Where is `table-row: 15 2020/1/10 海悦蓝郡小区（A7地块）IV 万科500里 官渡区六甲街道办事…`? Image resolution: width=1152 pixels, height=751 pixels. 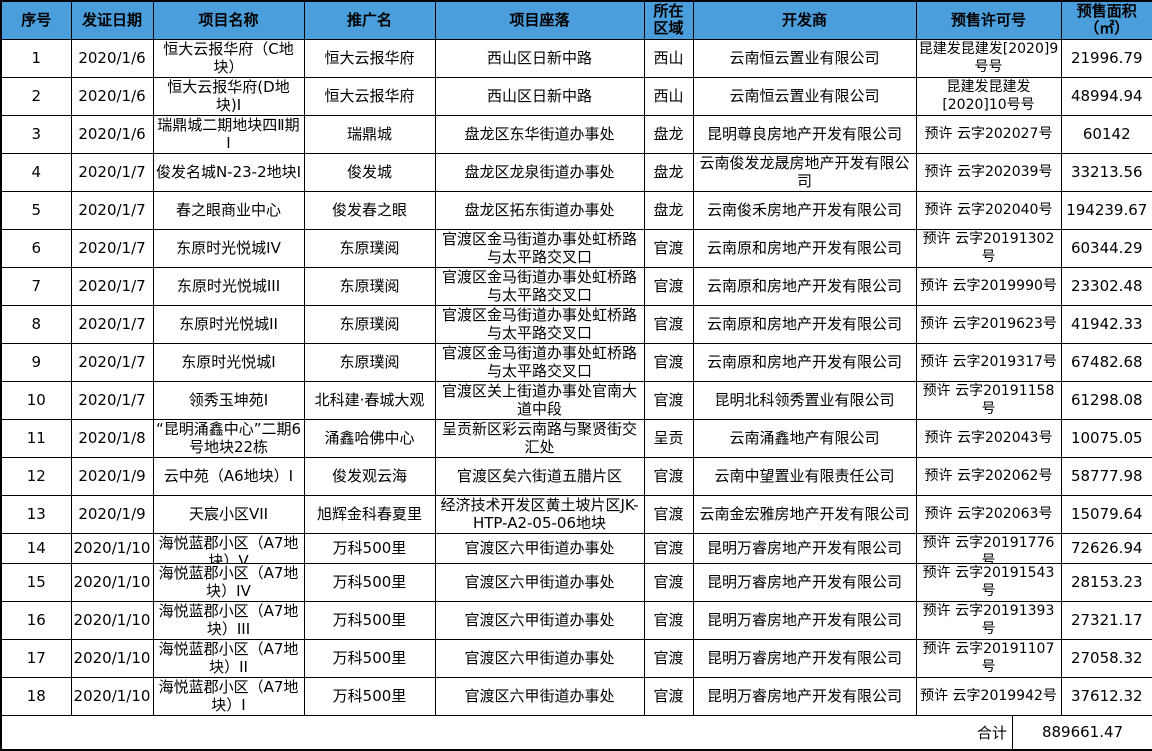 table-row: 15 2020/1/10 海悦蓝郡小区（A7地块）IV 万科500里 官渡区六甲街道办事… is located at coordinates (576, 582).